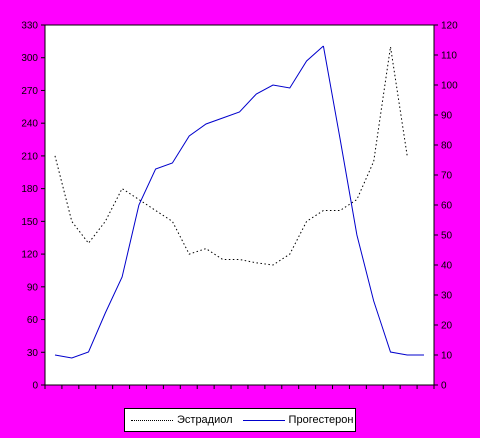 This screenshot has height=438, width=480. What do you see at coordinates (33, 320) in the screenshot?
I see `left-axis-tick-label: 60` at bounding box center [33, 320].